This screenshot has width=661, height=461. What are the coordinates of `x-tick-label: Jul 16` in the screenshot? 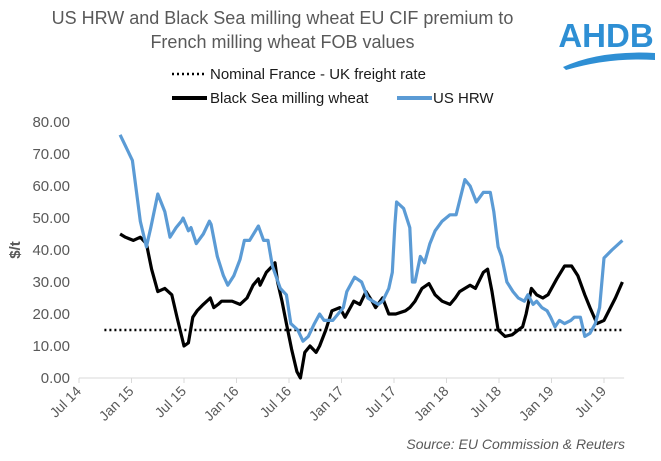 It's located at (275, 402).